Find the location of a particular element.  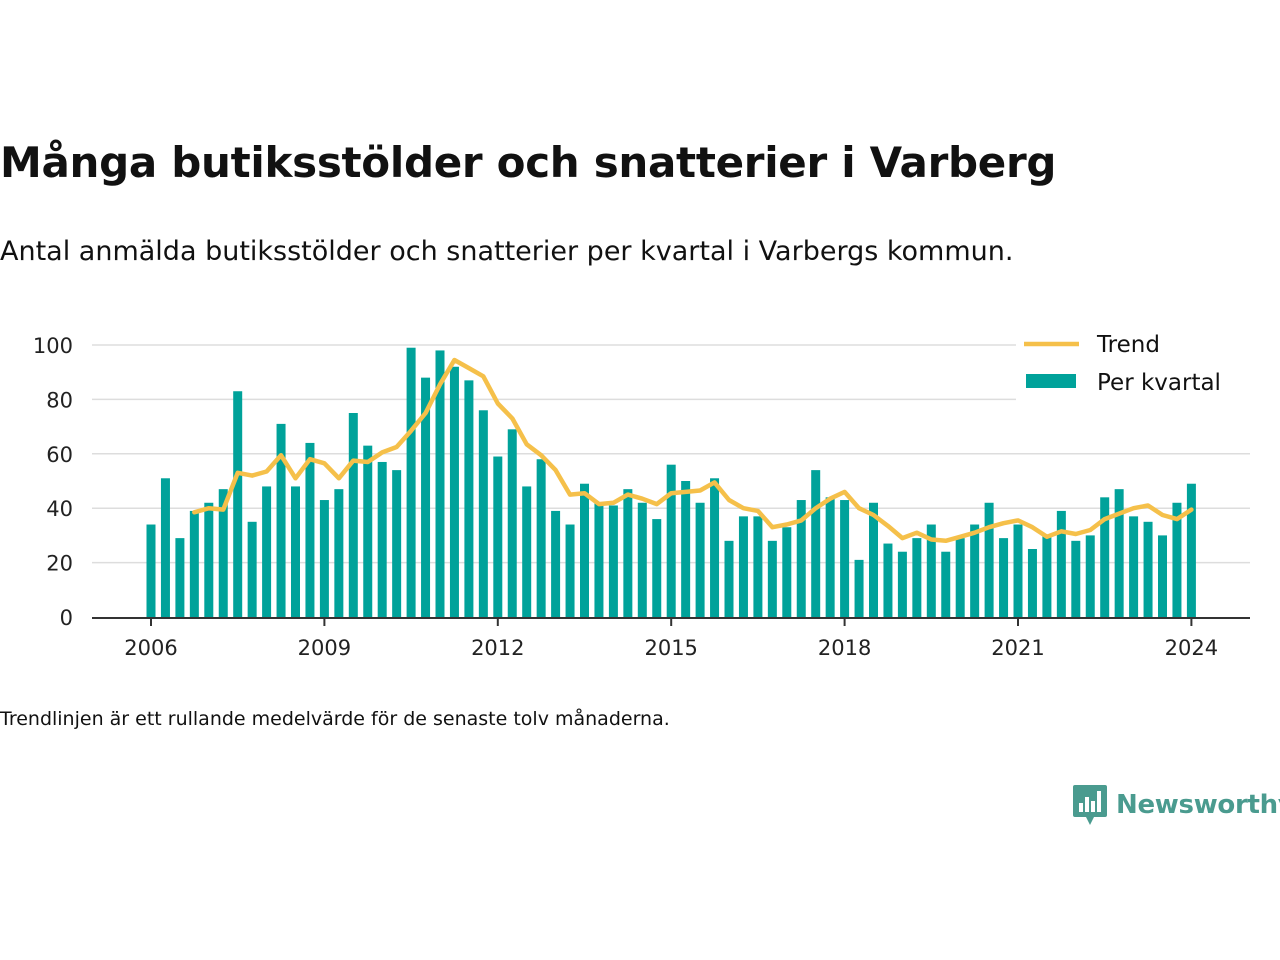

newsworthy-logo-icon is located at coordinates (1090, 805).